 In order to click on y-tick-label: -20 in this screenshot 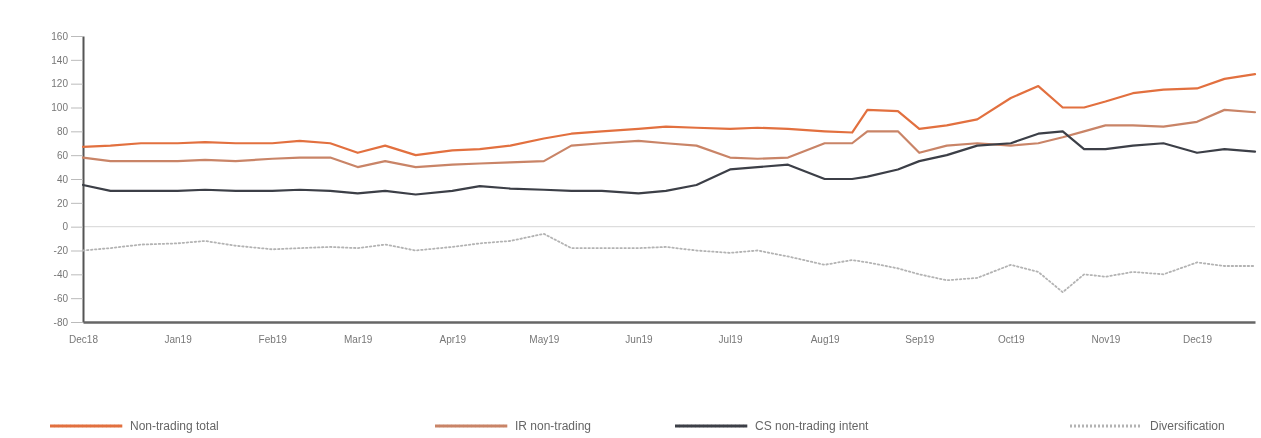, I will do `click(61, 251)`.